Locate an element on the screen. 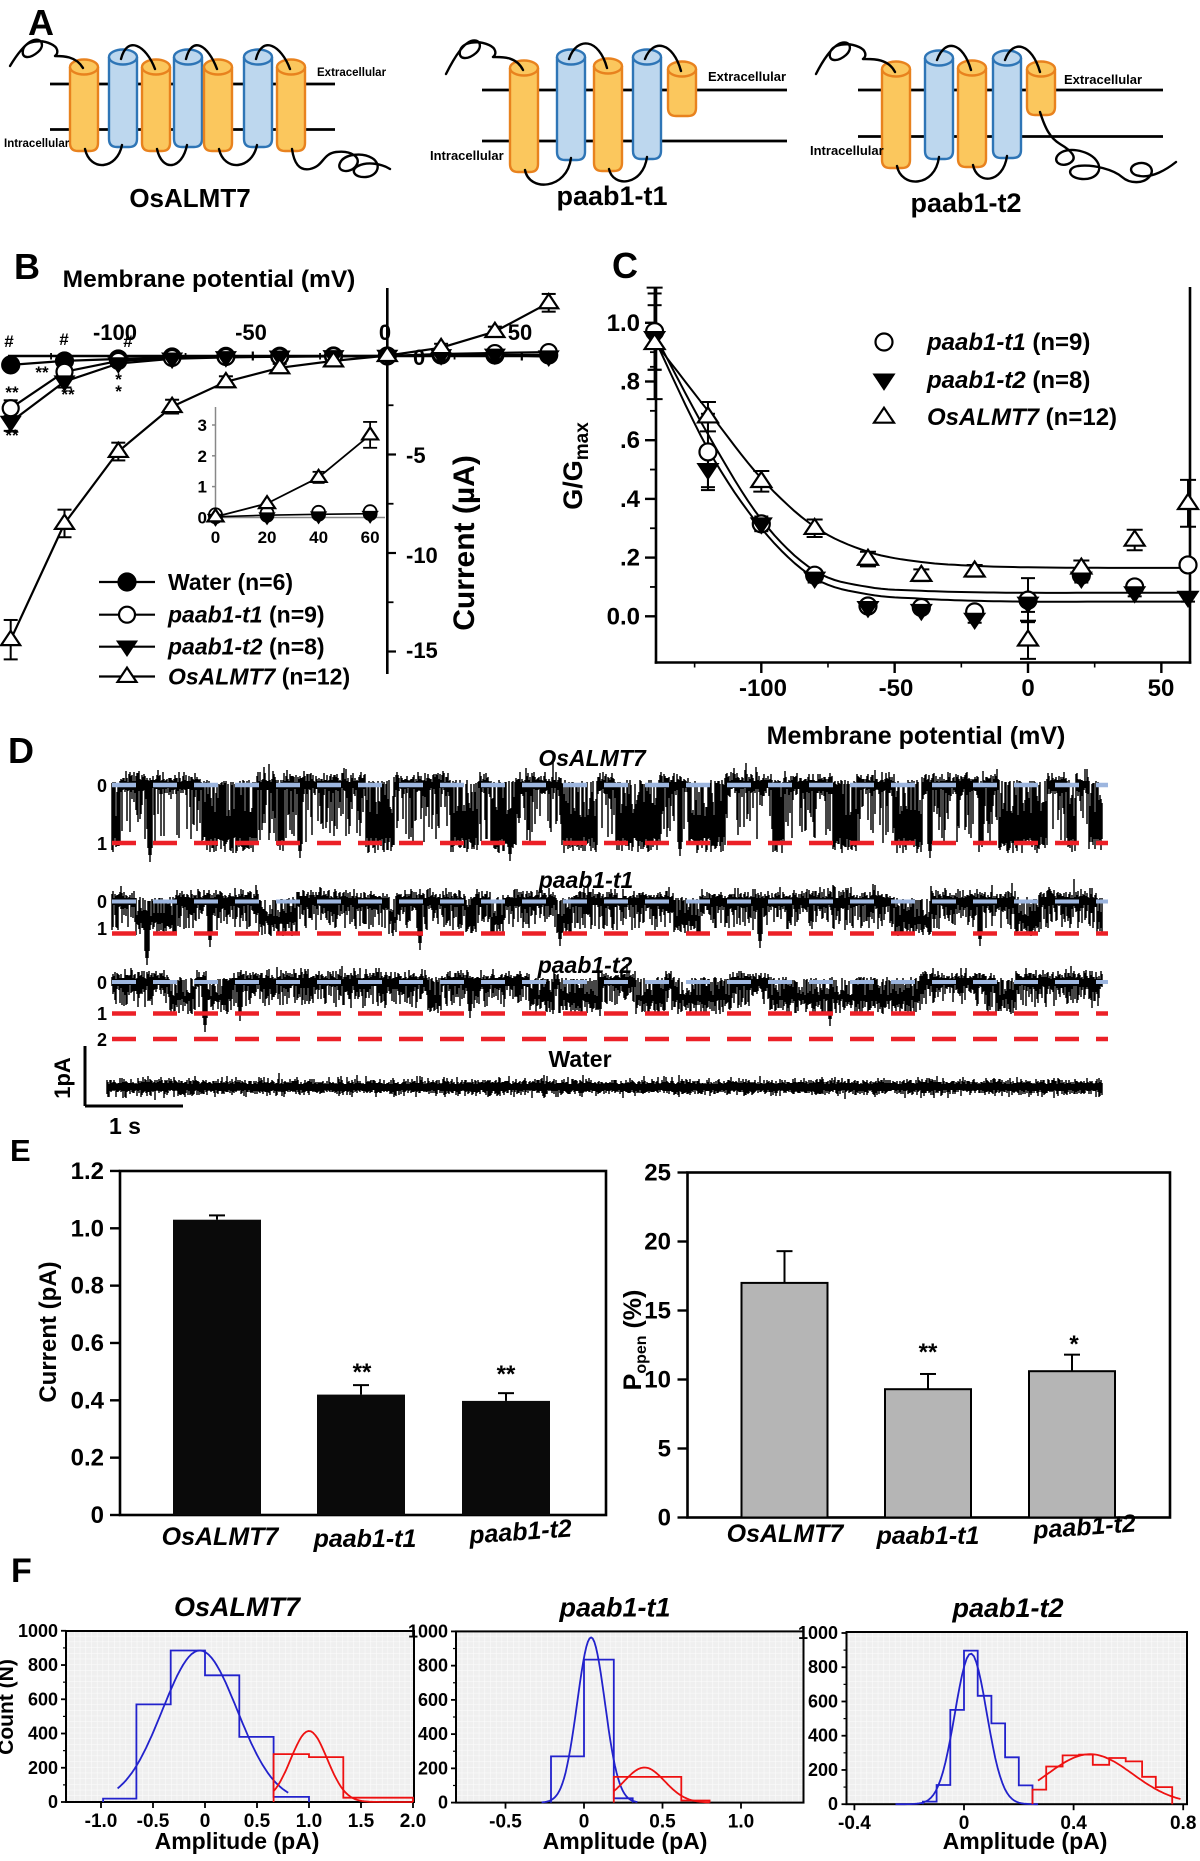 The height and width of the screenshot is (1861, 1200). svg-text: 15 is located at coordinates (657, 1311).